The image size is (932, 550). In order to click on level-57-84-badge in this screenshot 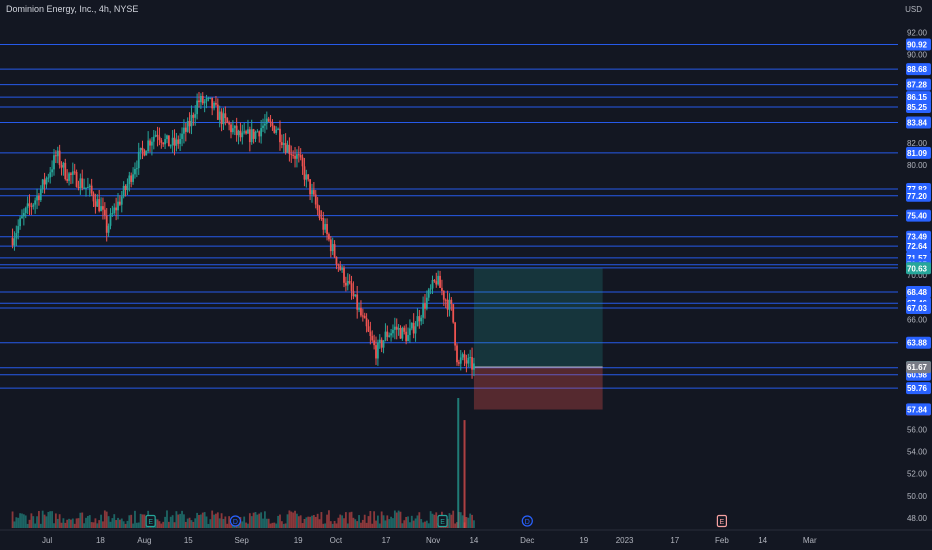, I will do `click(918, 409)`.